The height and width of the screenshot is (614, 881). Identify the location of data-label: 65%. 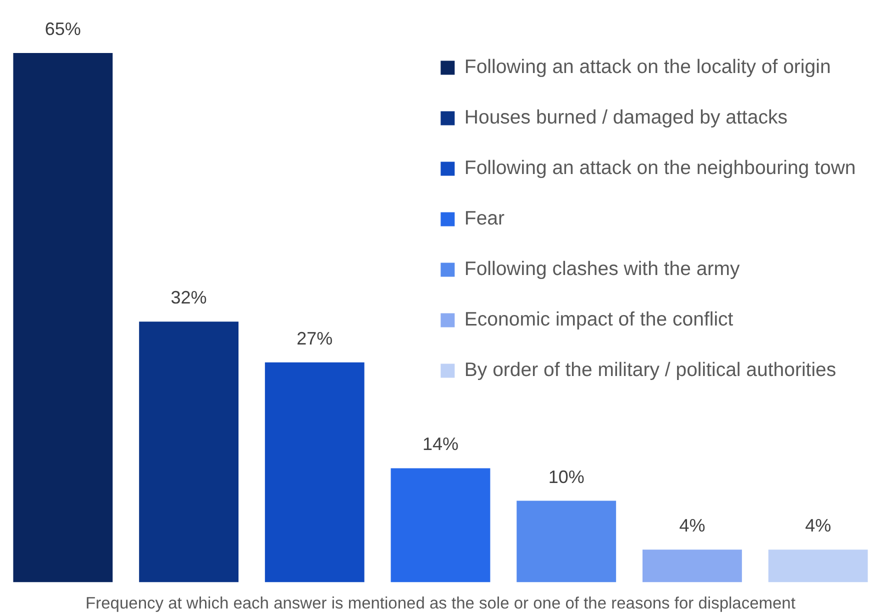
(62, 28).